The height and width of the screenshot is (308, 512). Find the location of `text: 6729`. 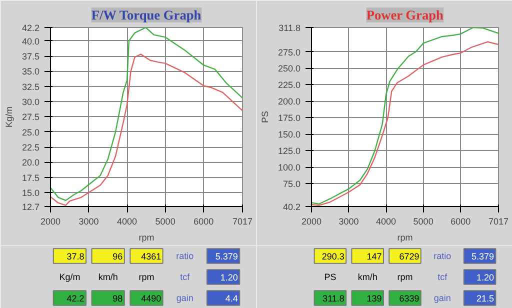

text: 6729 is located at coordinates (409, 257).